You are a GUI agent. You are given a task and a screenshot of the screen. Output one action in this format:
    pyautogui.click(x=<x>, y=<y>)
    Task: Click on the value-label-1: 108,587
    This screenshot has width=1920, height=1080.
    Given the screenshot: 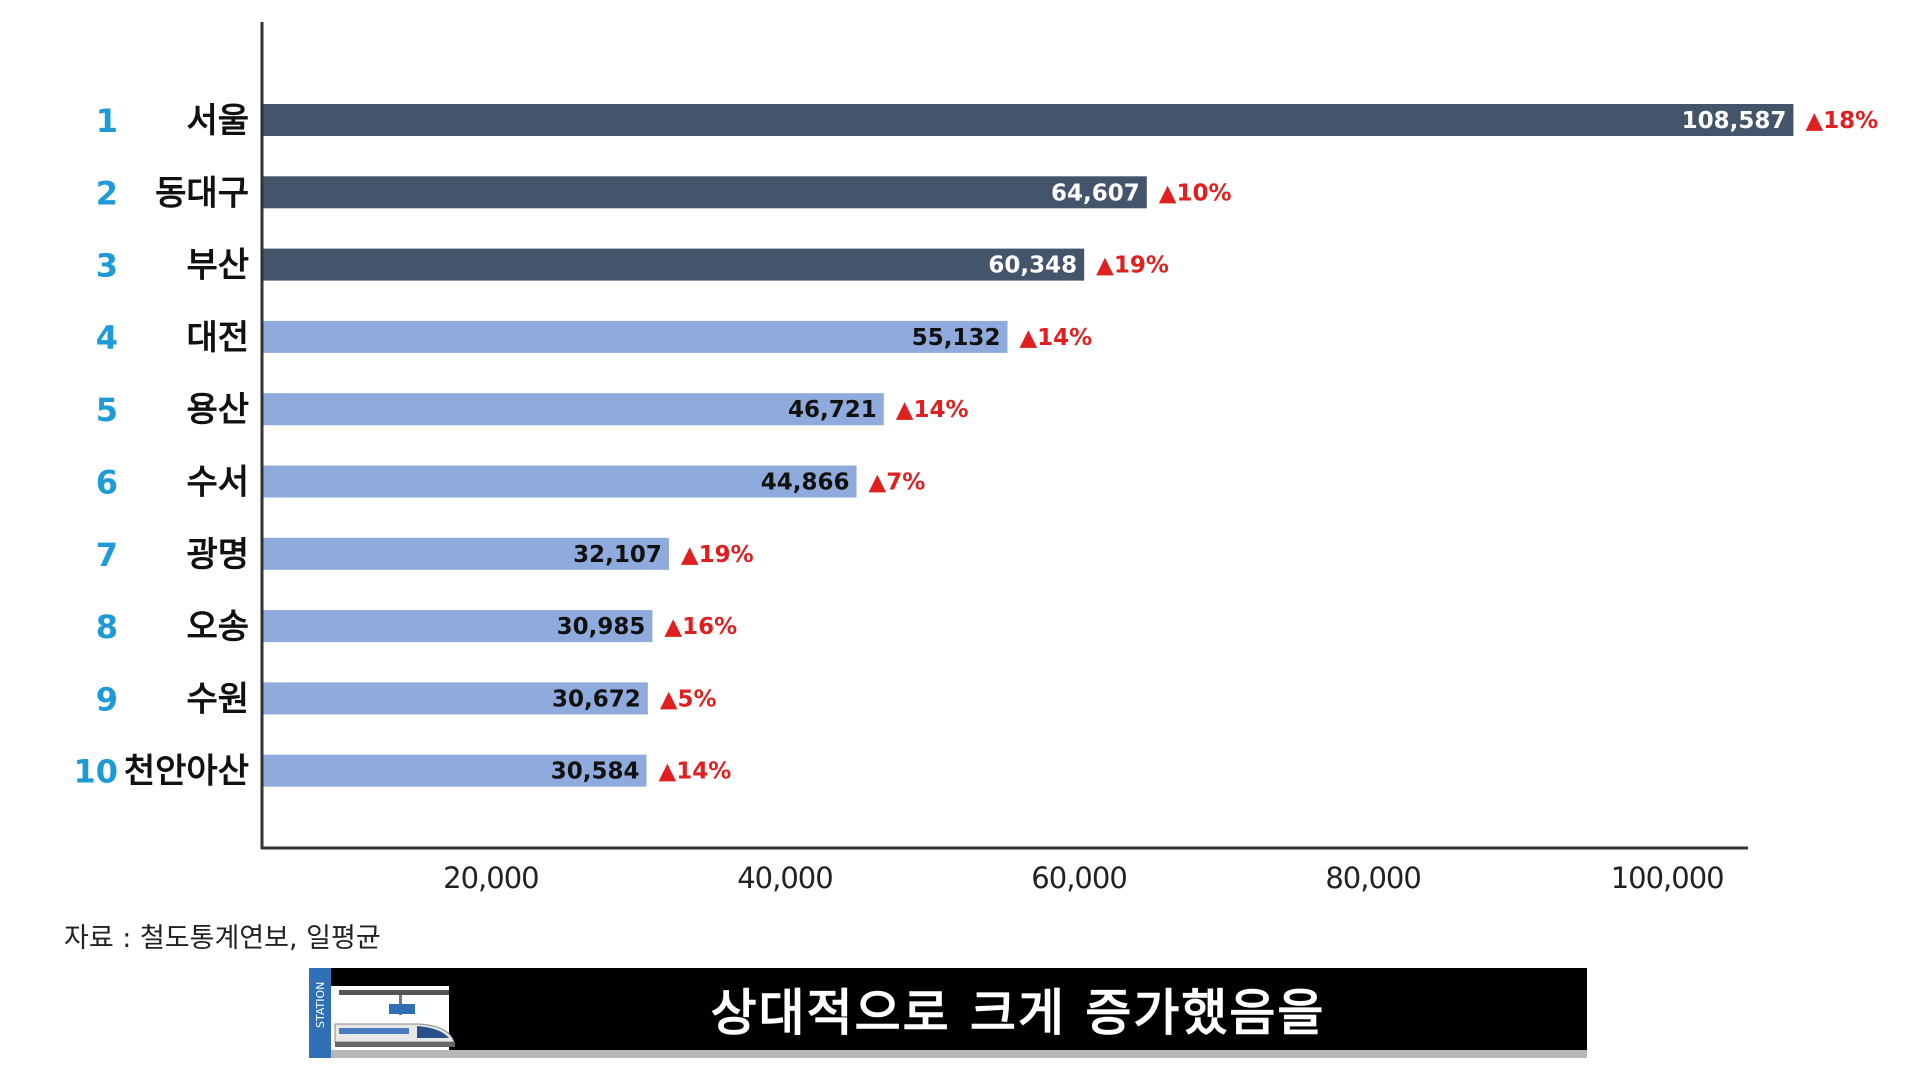 What is the action you would take?
    pyautogui.click(x=1734, y=121)
    